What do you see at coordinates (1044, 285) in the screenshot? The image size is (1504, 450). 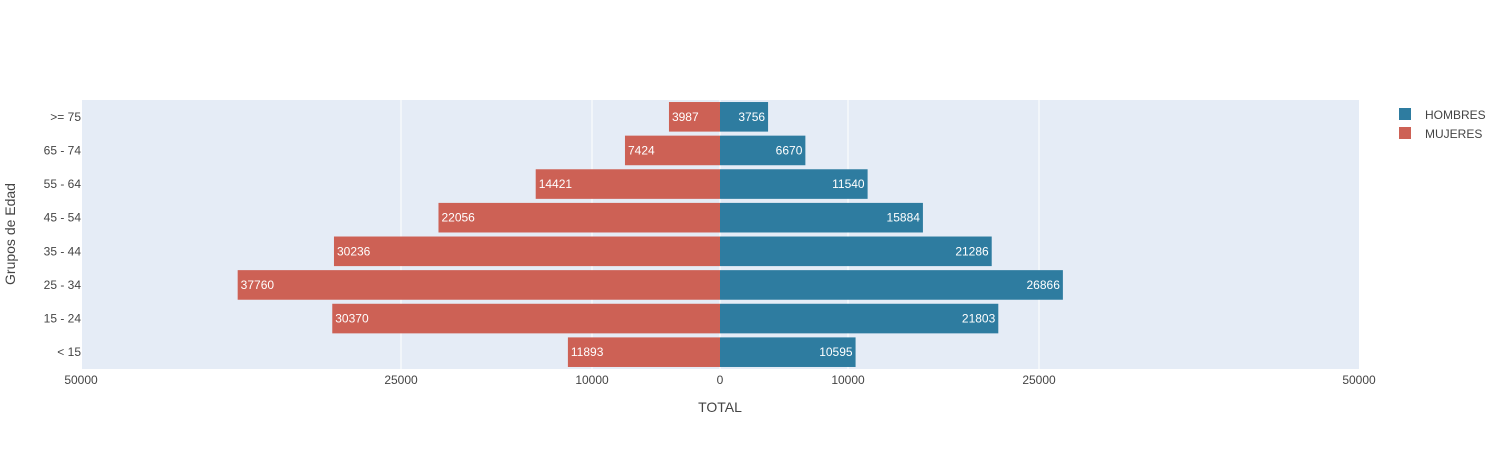 I see `bar-value-label: 26866` at bounding box center [1044, 285].